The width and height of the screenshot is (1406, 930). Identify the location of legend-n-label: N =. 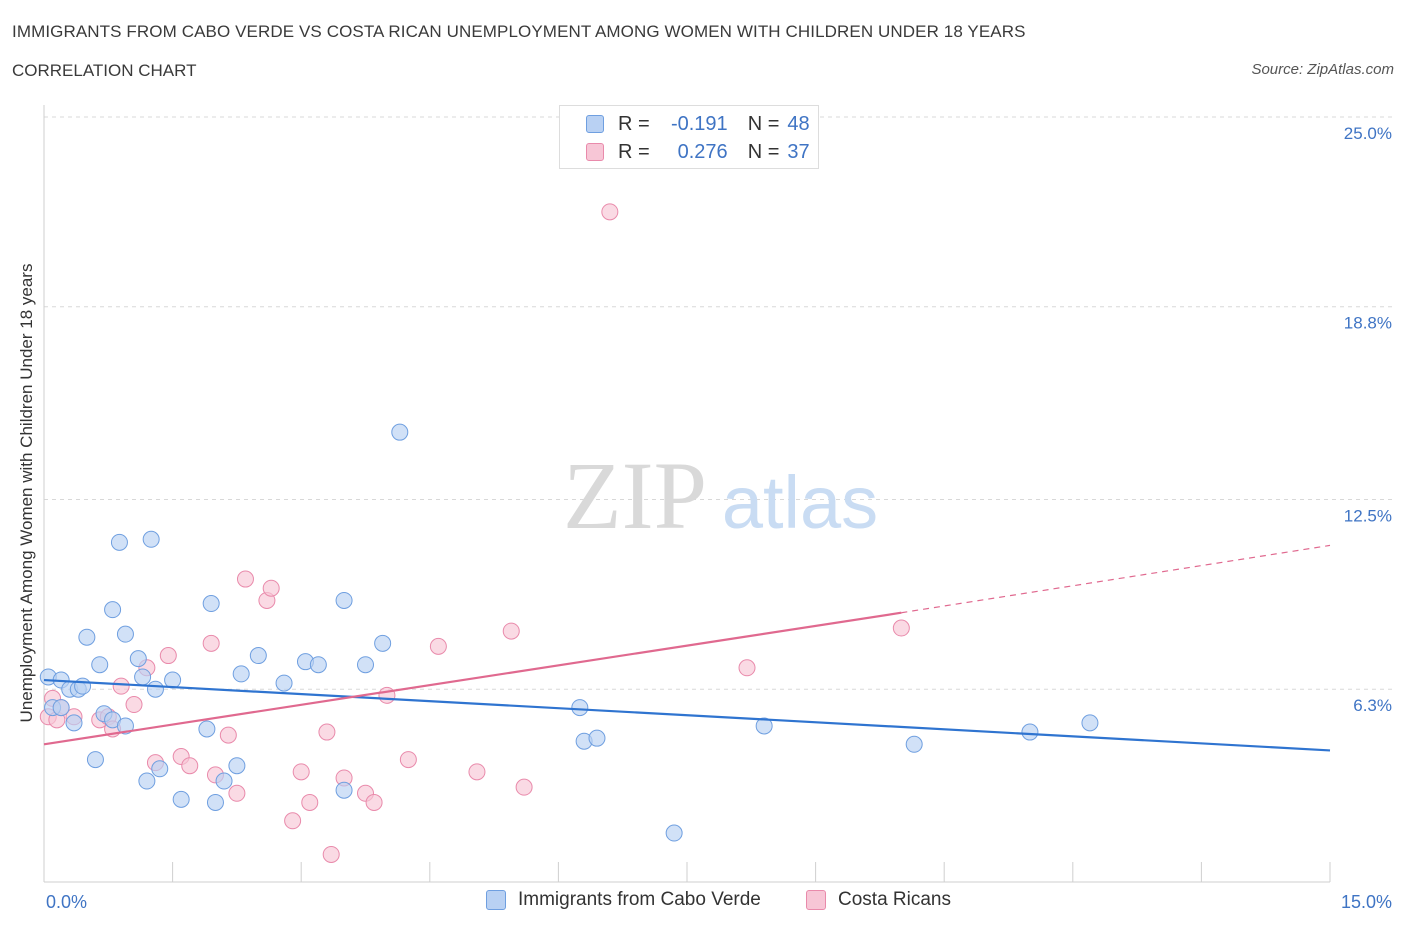
(763, 151).